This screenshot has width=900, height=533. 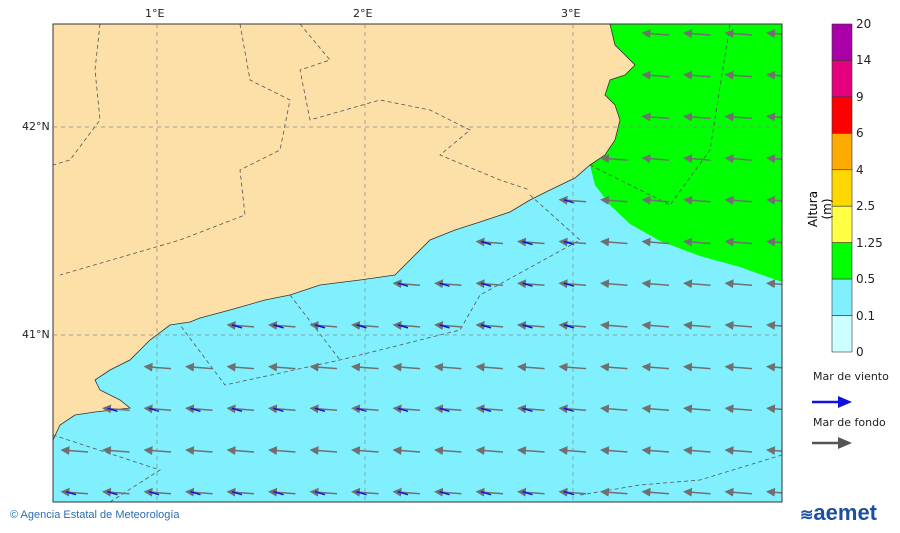 I want to click on colorbar-title: Altura (m), so click(x=820, y=209).